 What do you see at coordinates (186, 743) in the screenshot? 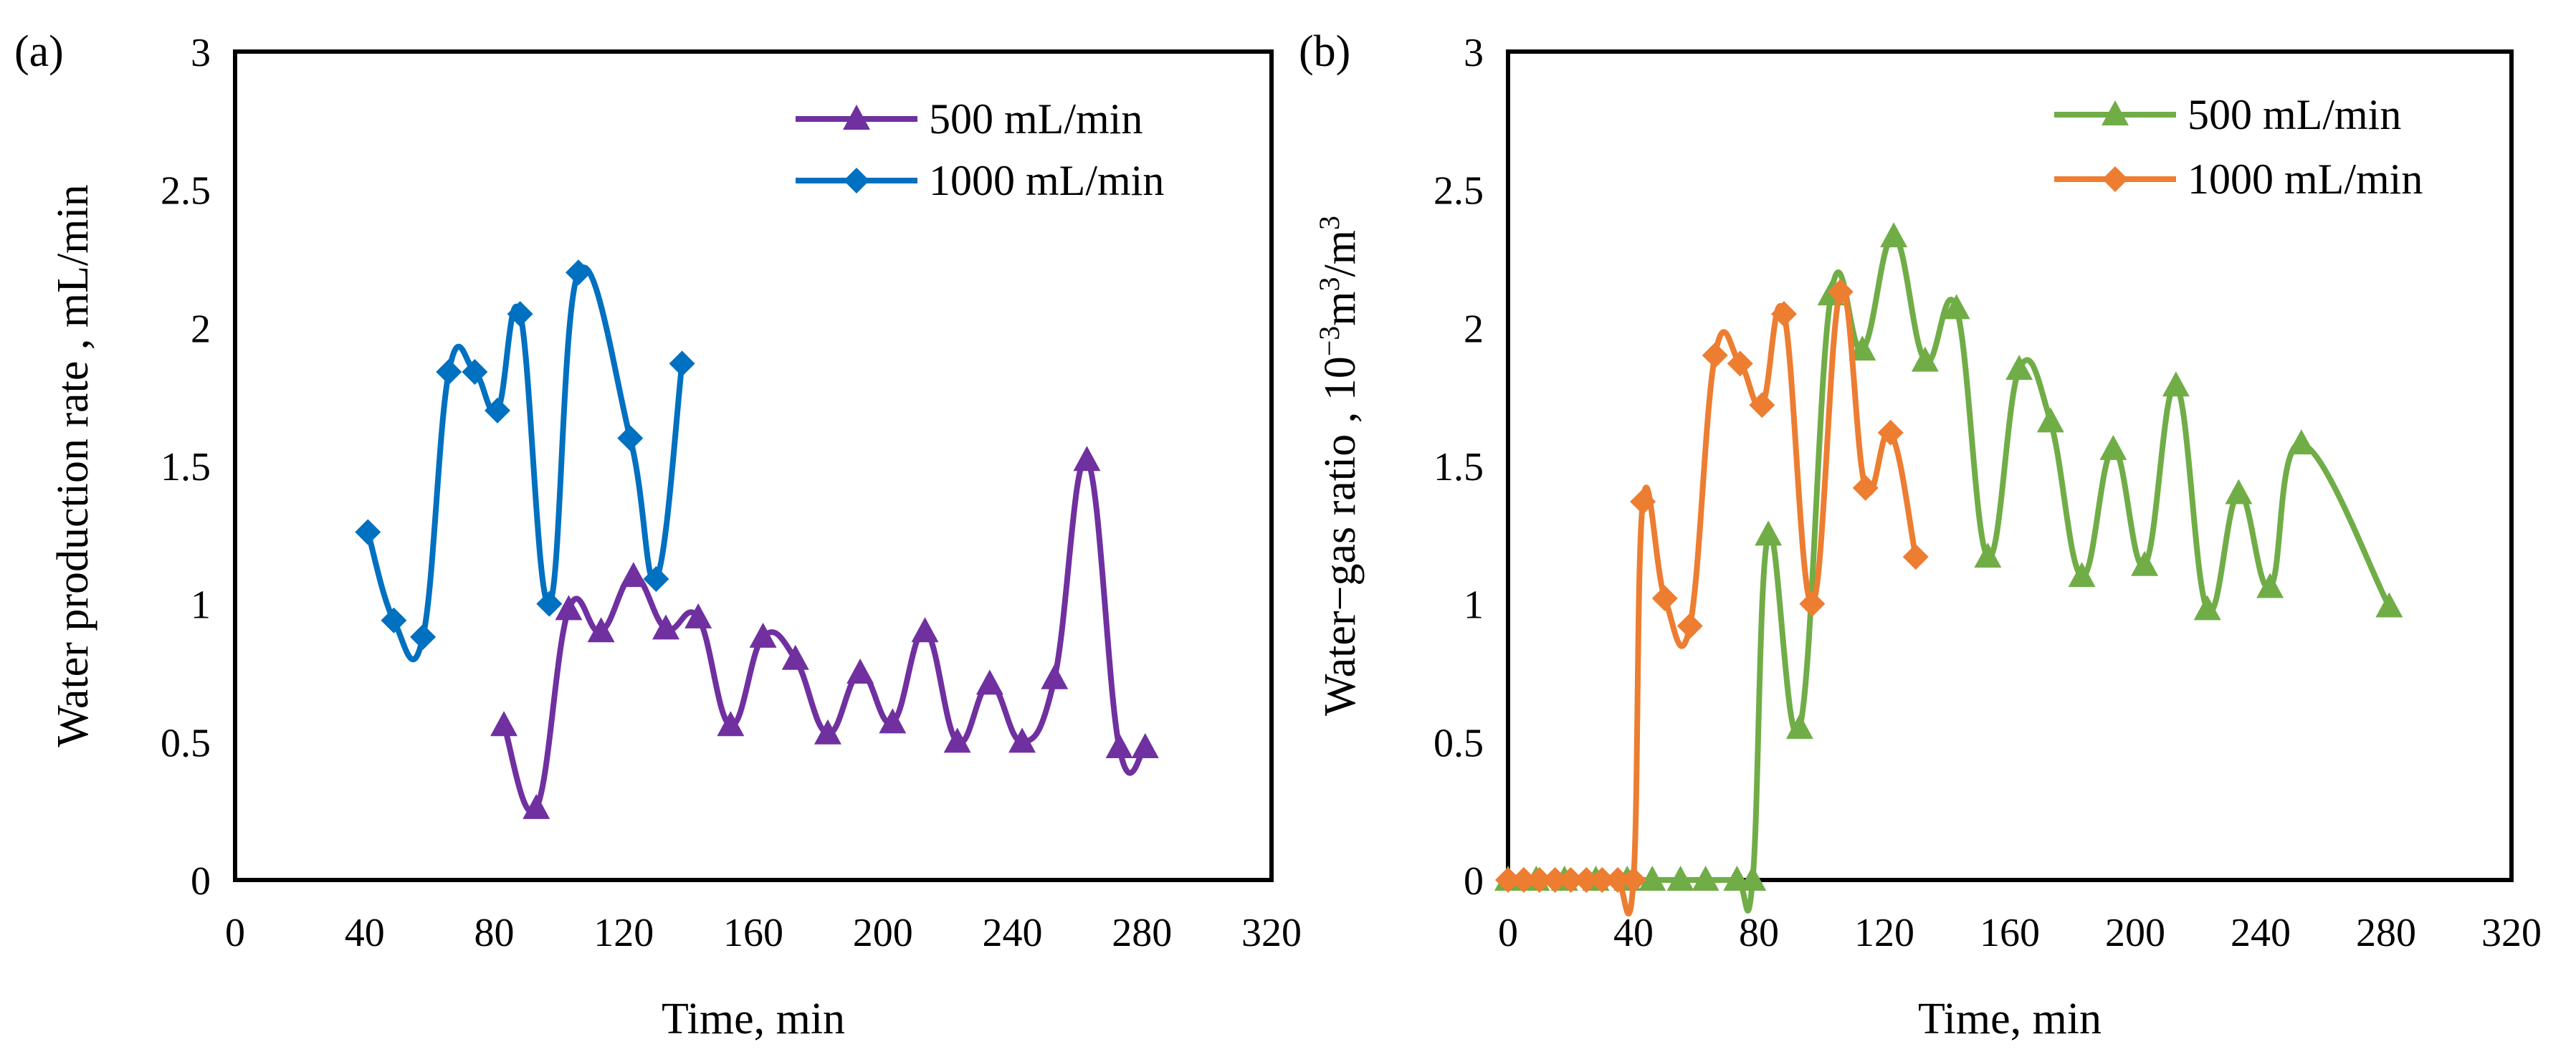
I see `panel-a-y-tick-label: 0.5` at bounding box center [186, 743].